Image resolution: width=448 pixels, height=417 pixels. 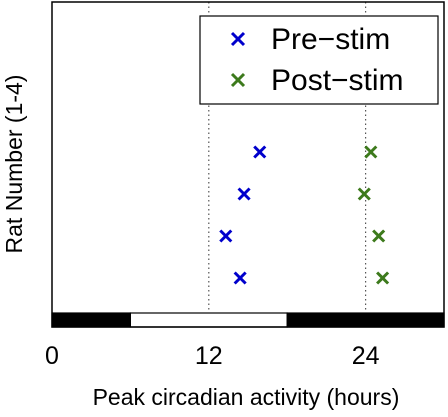 What do you see at coordinates (14, 164) in the screenshot?
I see `y-axis-title: Rat Number (1-4)` at bounding box center [14, 164].